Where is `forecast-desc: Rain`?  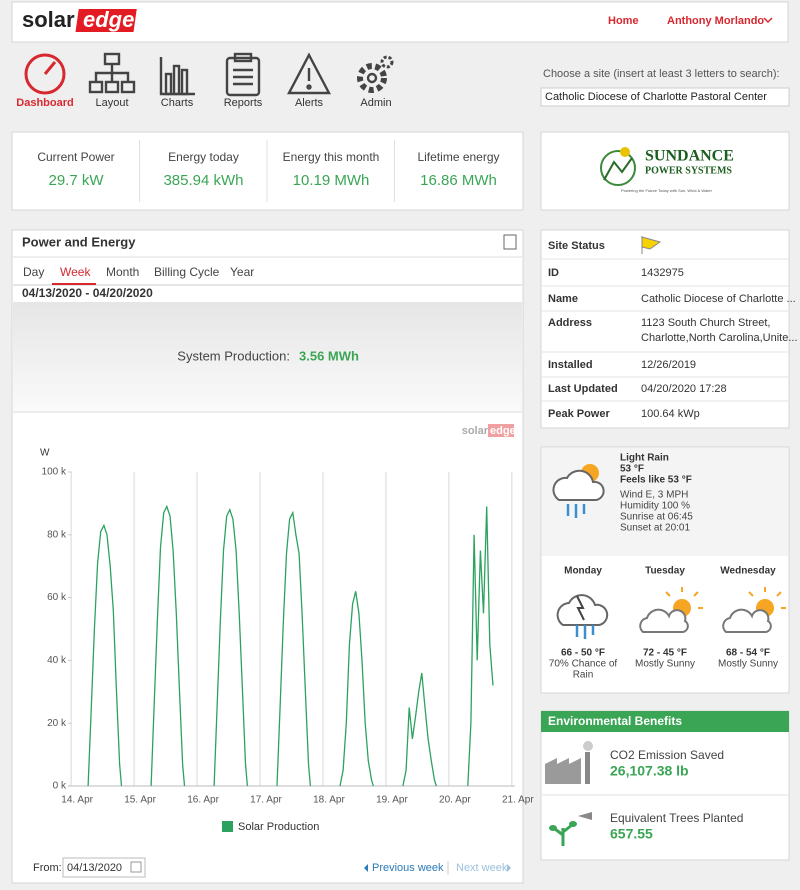 forecast-desc: Rain is located at coordinates (583, 675).